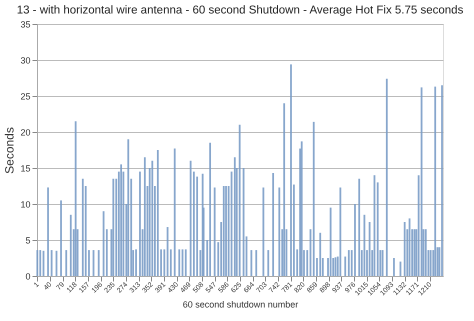 Image resolution: width=474 pixels, height=321 pixels. I want to click on y-tick-label: 5, so click(27, 241).